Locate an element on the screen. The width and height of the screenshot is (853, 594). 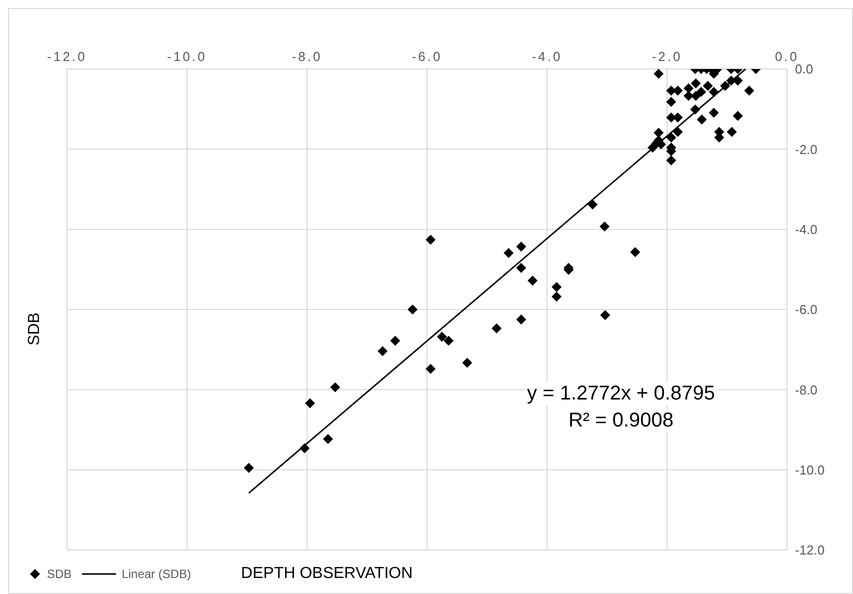
x-tick-label: -6.0 is located at coordinates (427, 56).